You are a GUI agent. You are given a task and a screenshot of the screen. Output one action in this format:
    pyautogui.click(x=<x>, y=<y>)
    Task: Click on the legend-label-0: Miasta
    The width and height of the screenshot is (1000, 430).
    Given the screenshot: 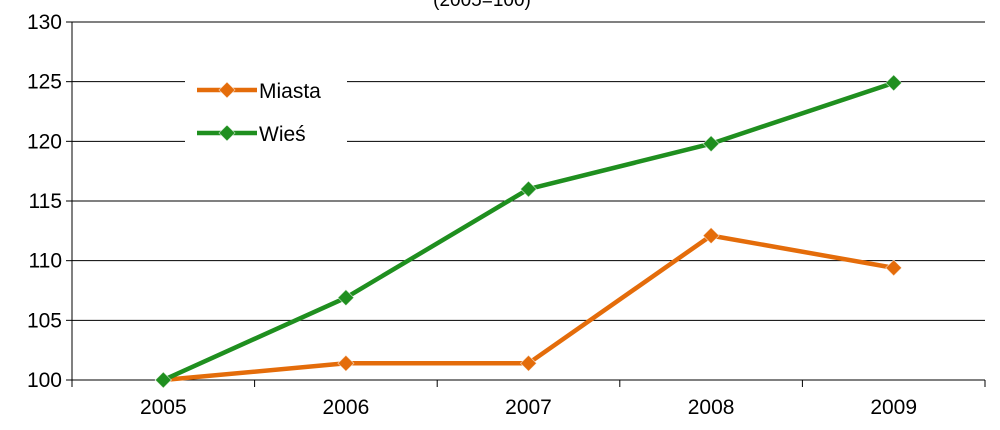 What is the action you would take?
    pyautogui.click(x=290, y=91)
    